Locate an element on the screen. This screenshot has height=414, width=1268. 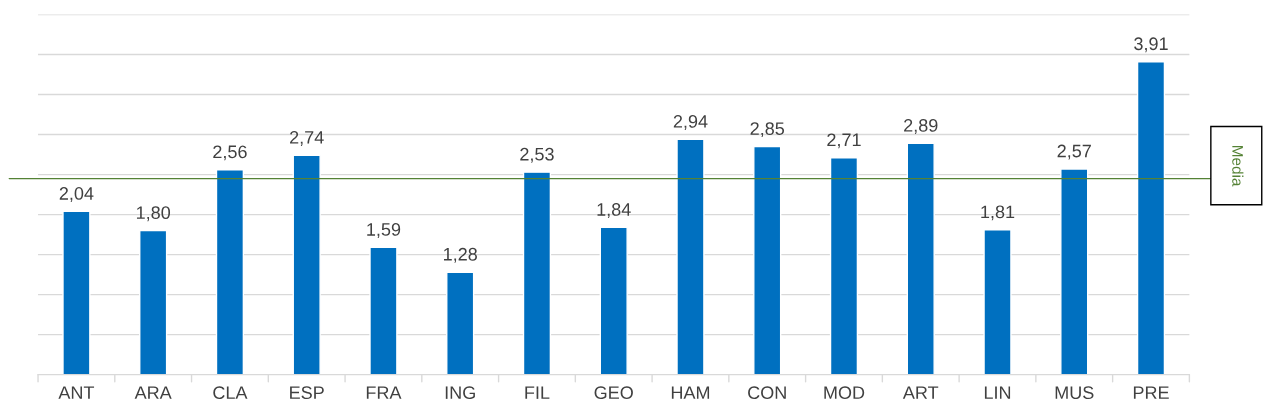
data-label: 1,81 is located at coordinates (998, 213).